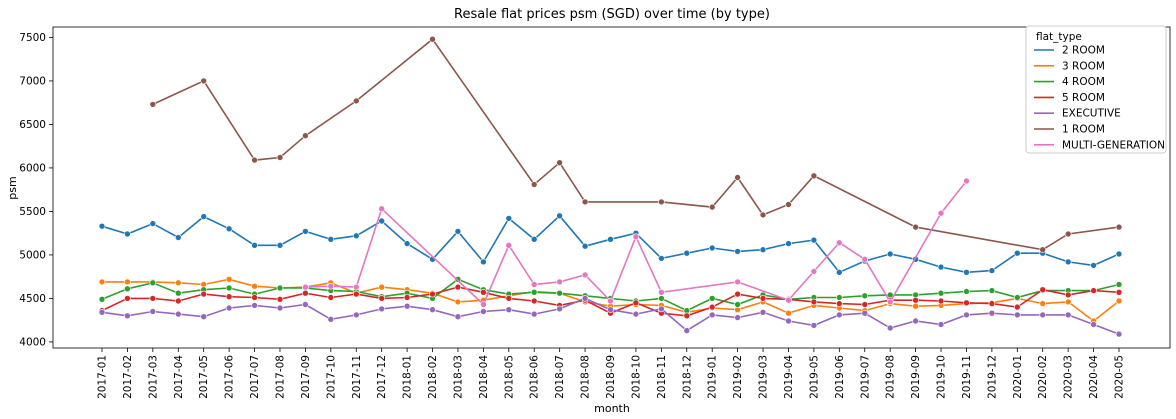 Image resolution: width=1176 pixels, height=419 pixels. I want to click on legend-label: 4 ROOM, so click(1083, 82).